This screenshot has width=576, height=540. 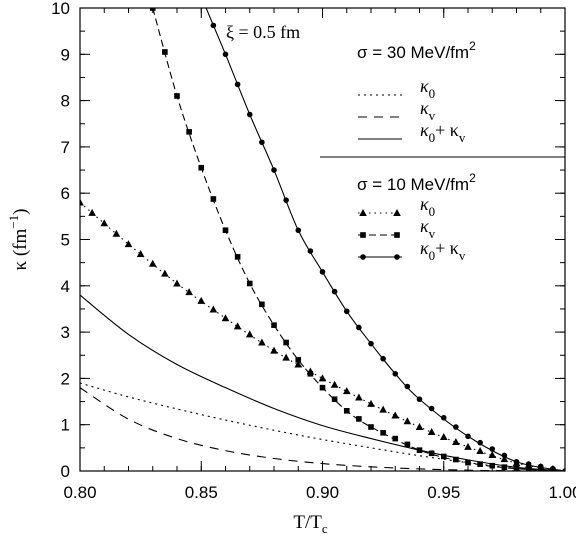 What do you see at coordinates (65, 425) in the screenshot?
I see `y-tick-label: 1` at bounding box center [65, 425].